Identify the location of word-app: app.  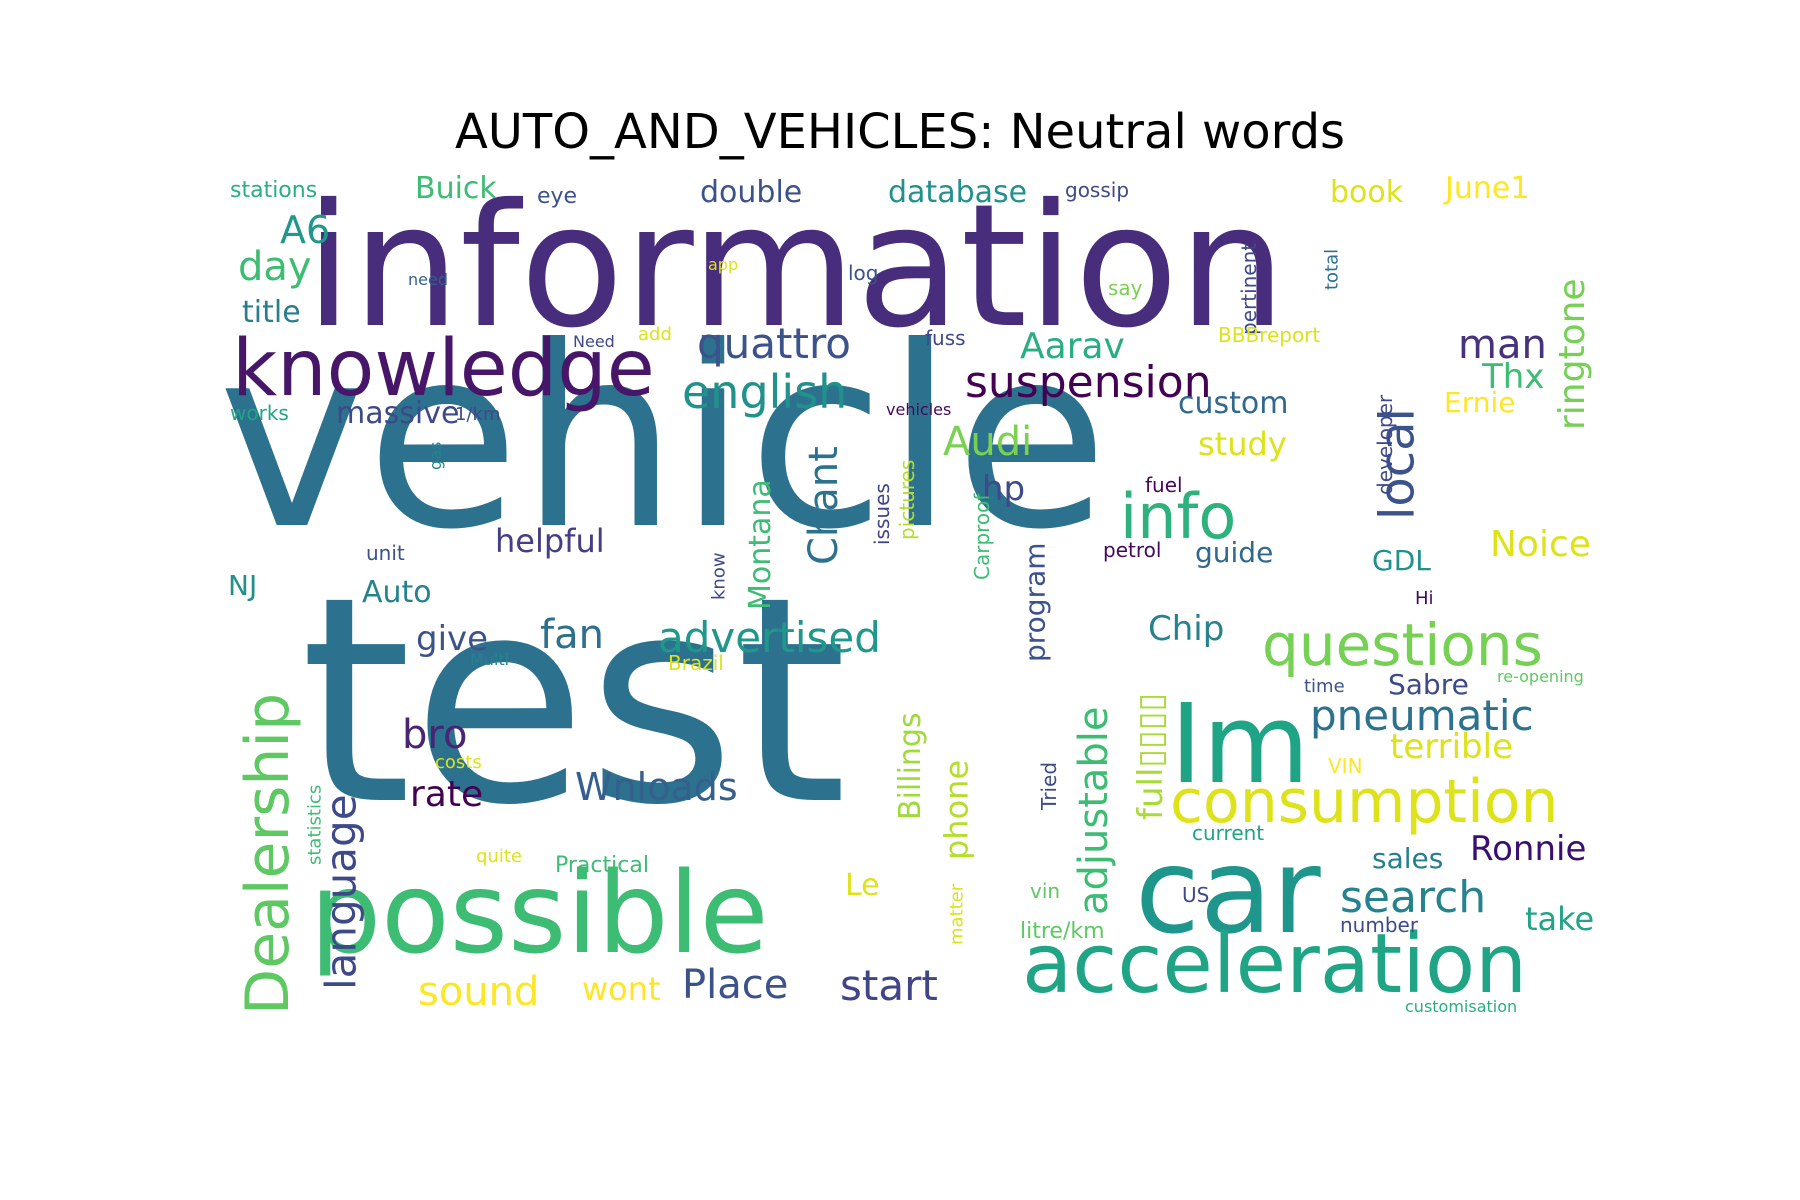
(723, 264).